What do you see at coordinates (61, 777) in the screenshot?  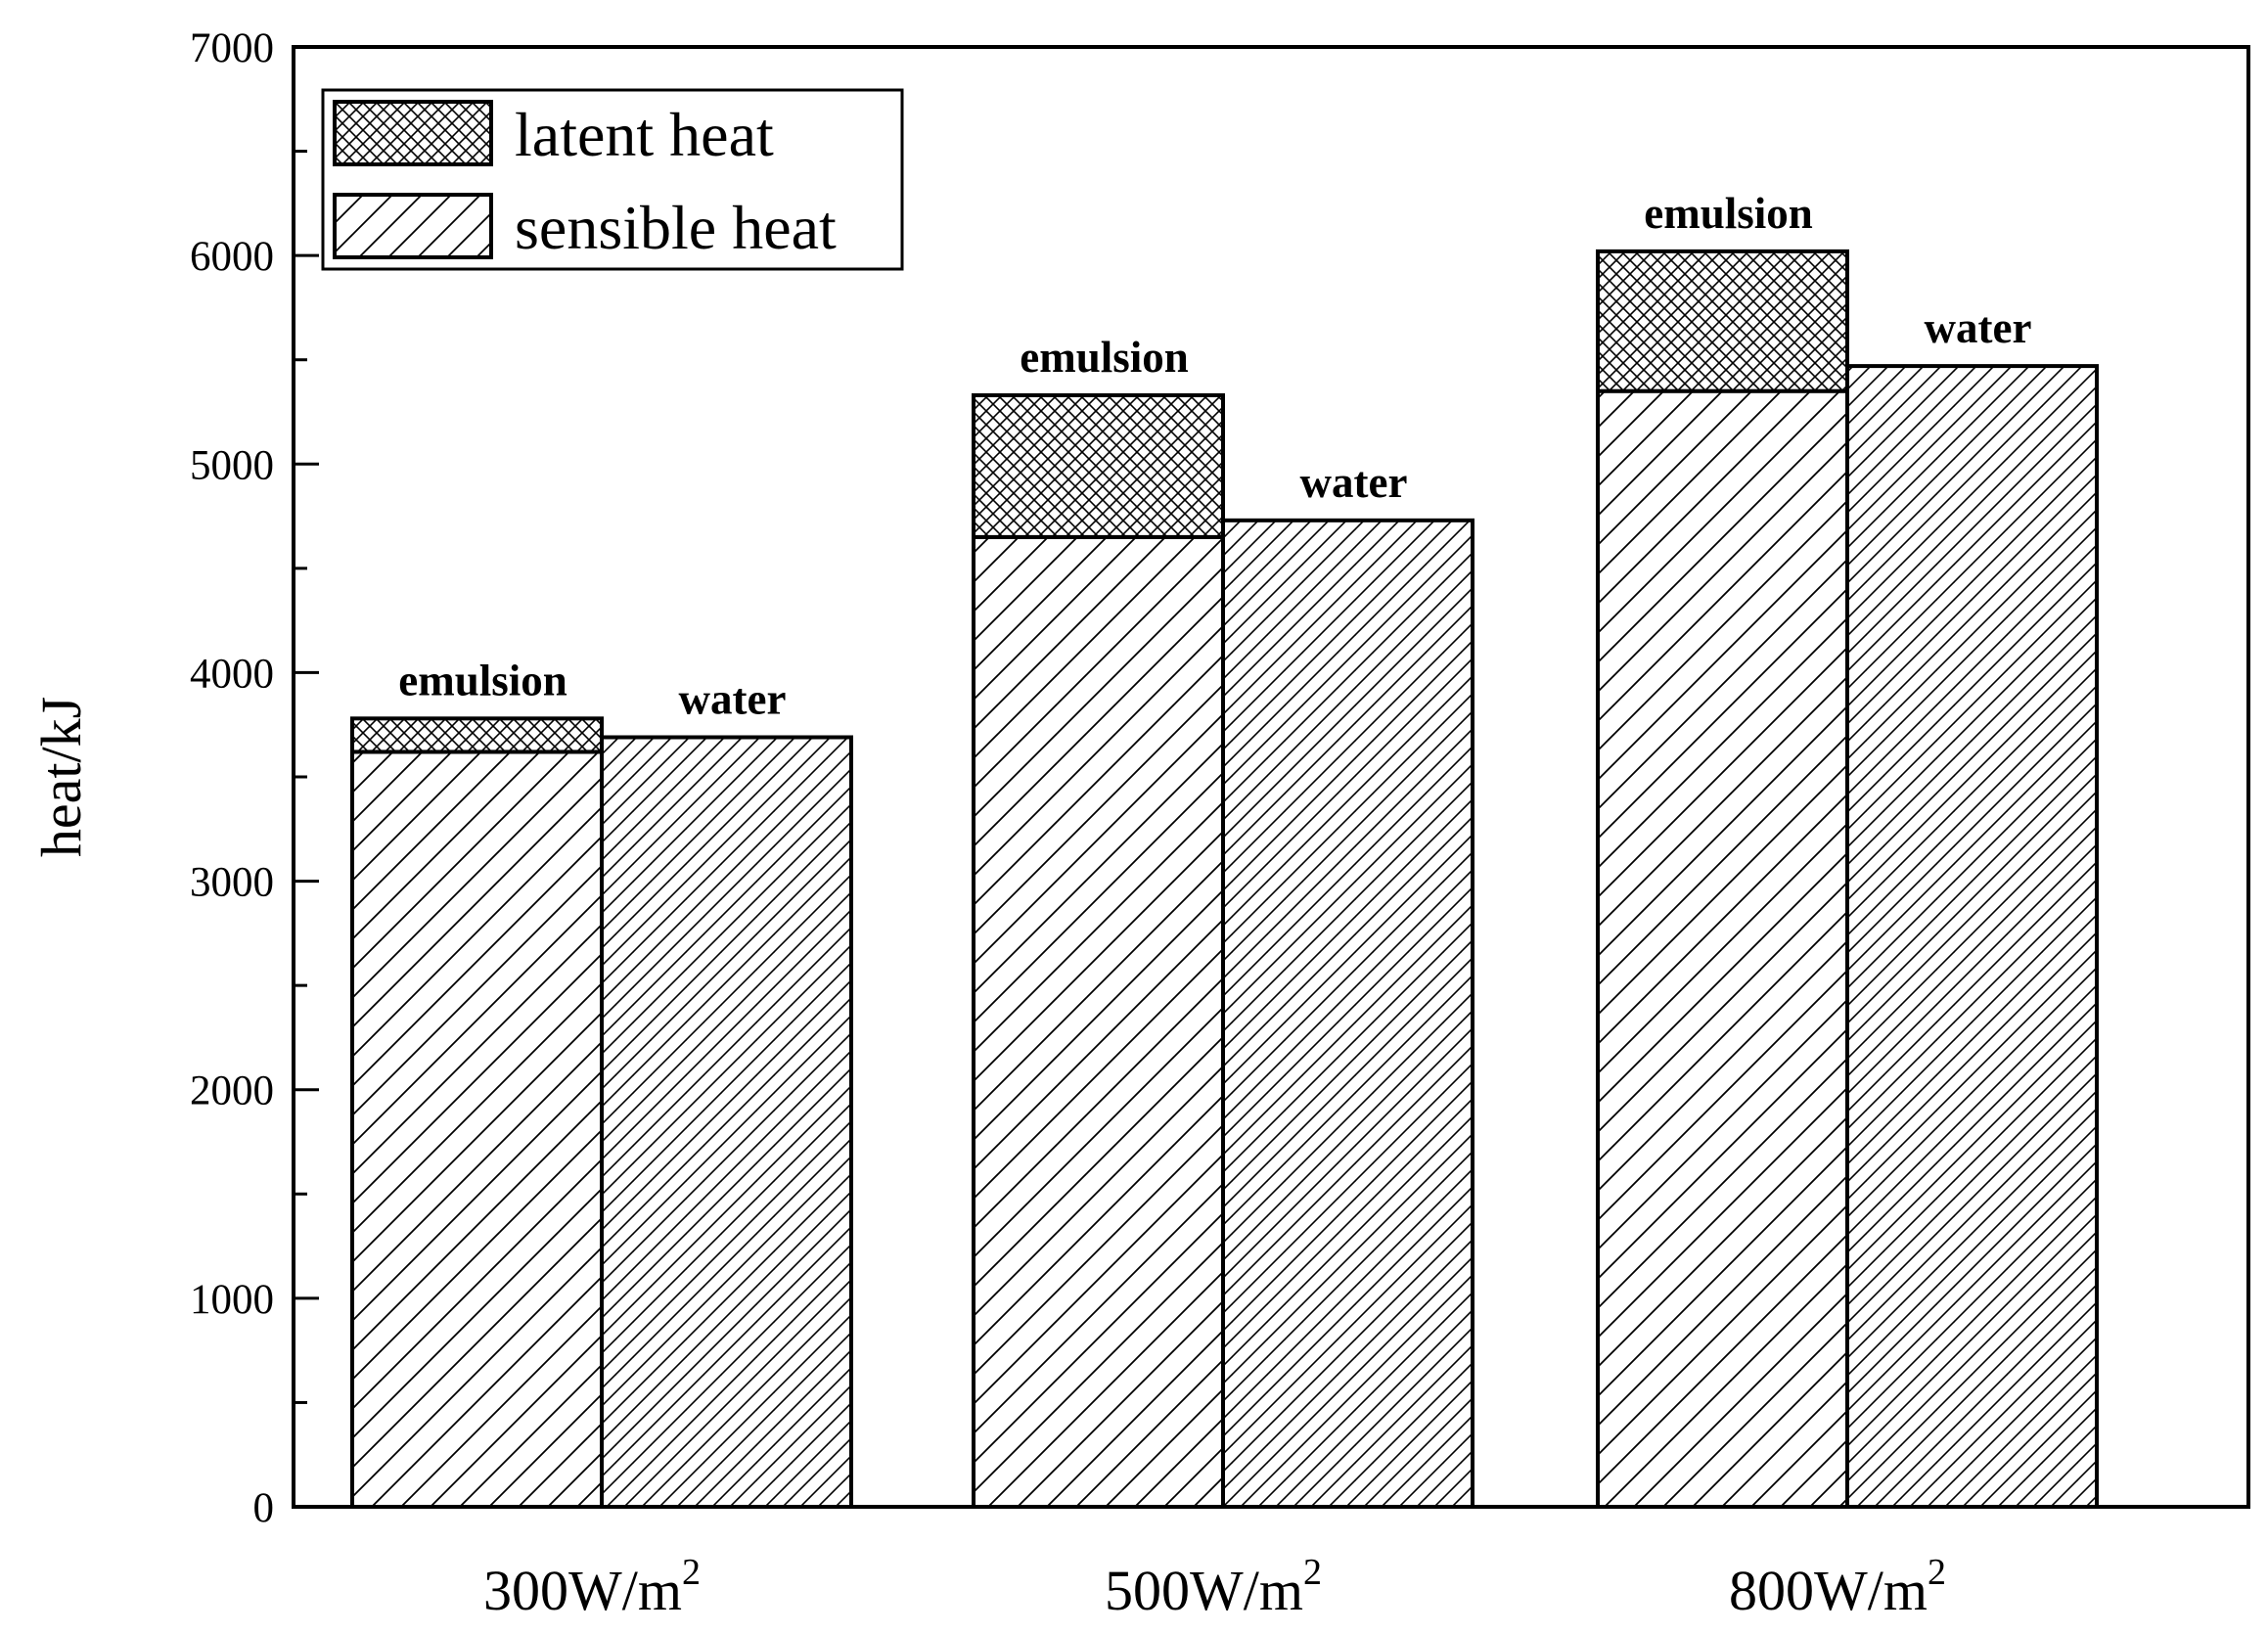 I see `y-axis-title: heat/kJ` at bounding box center [61, 777].